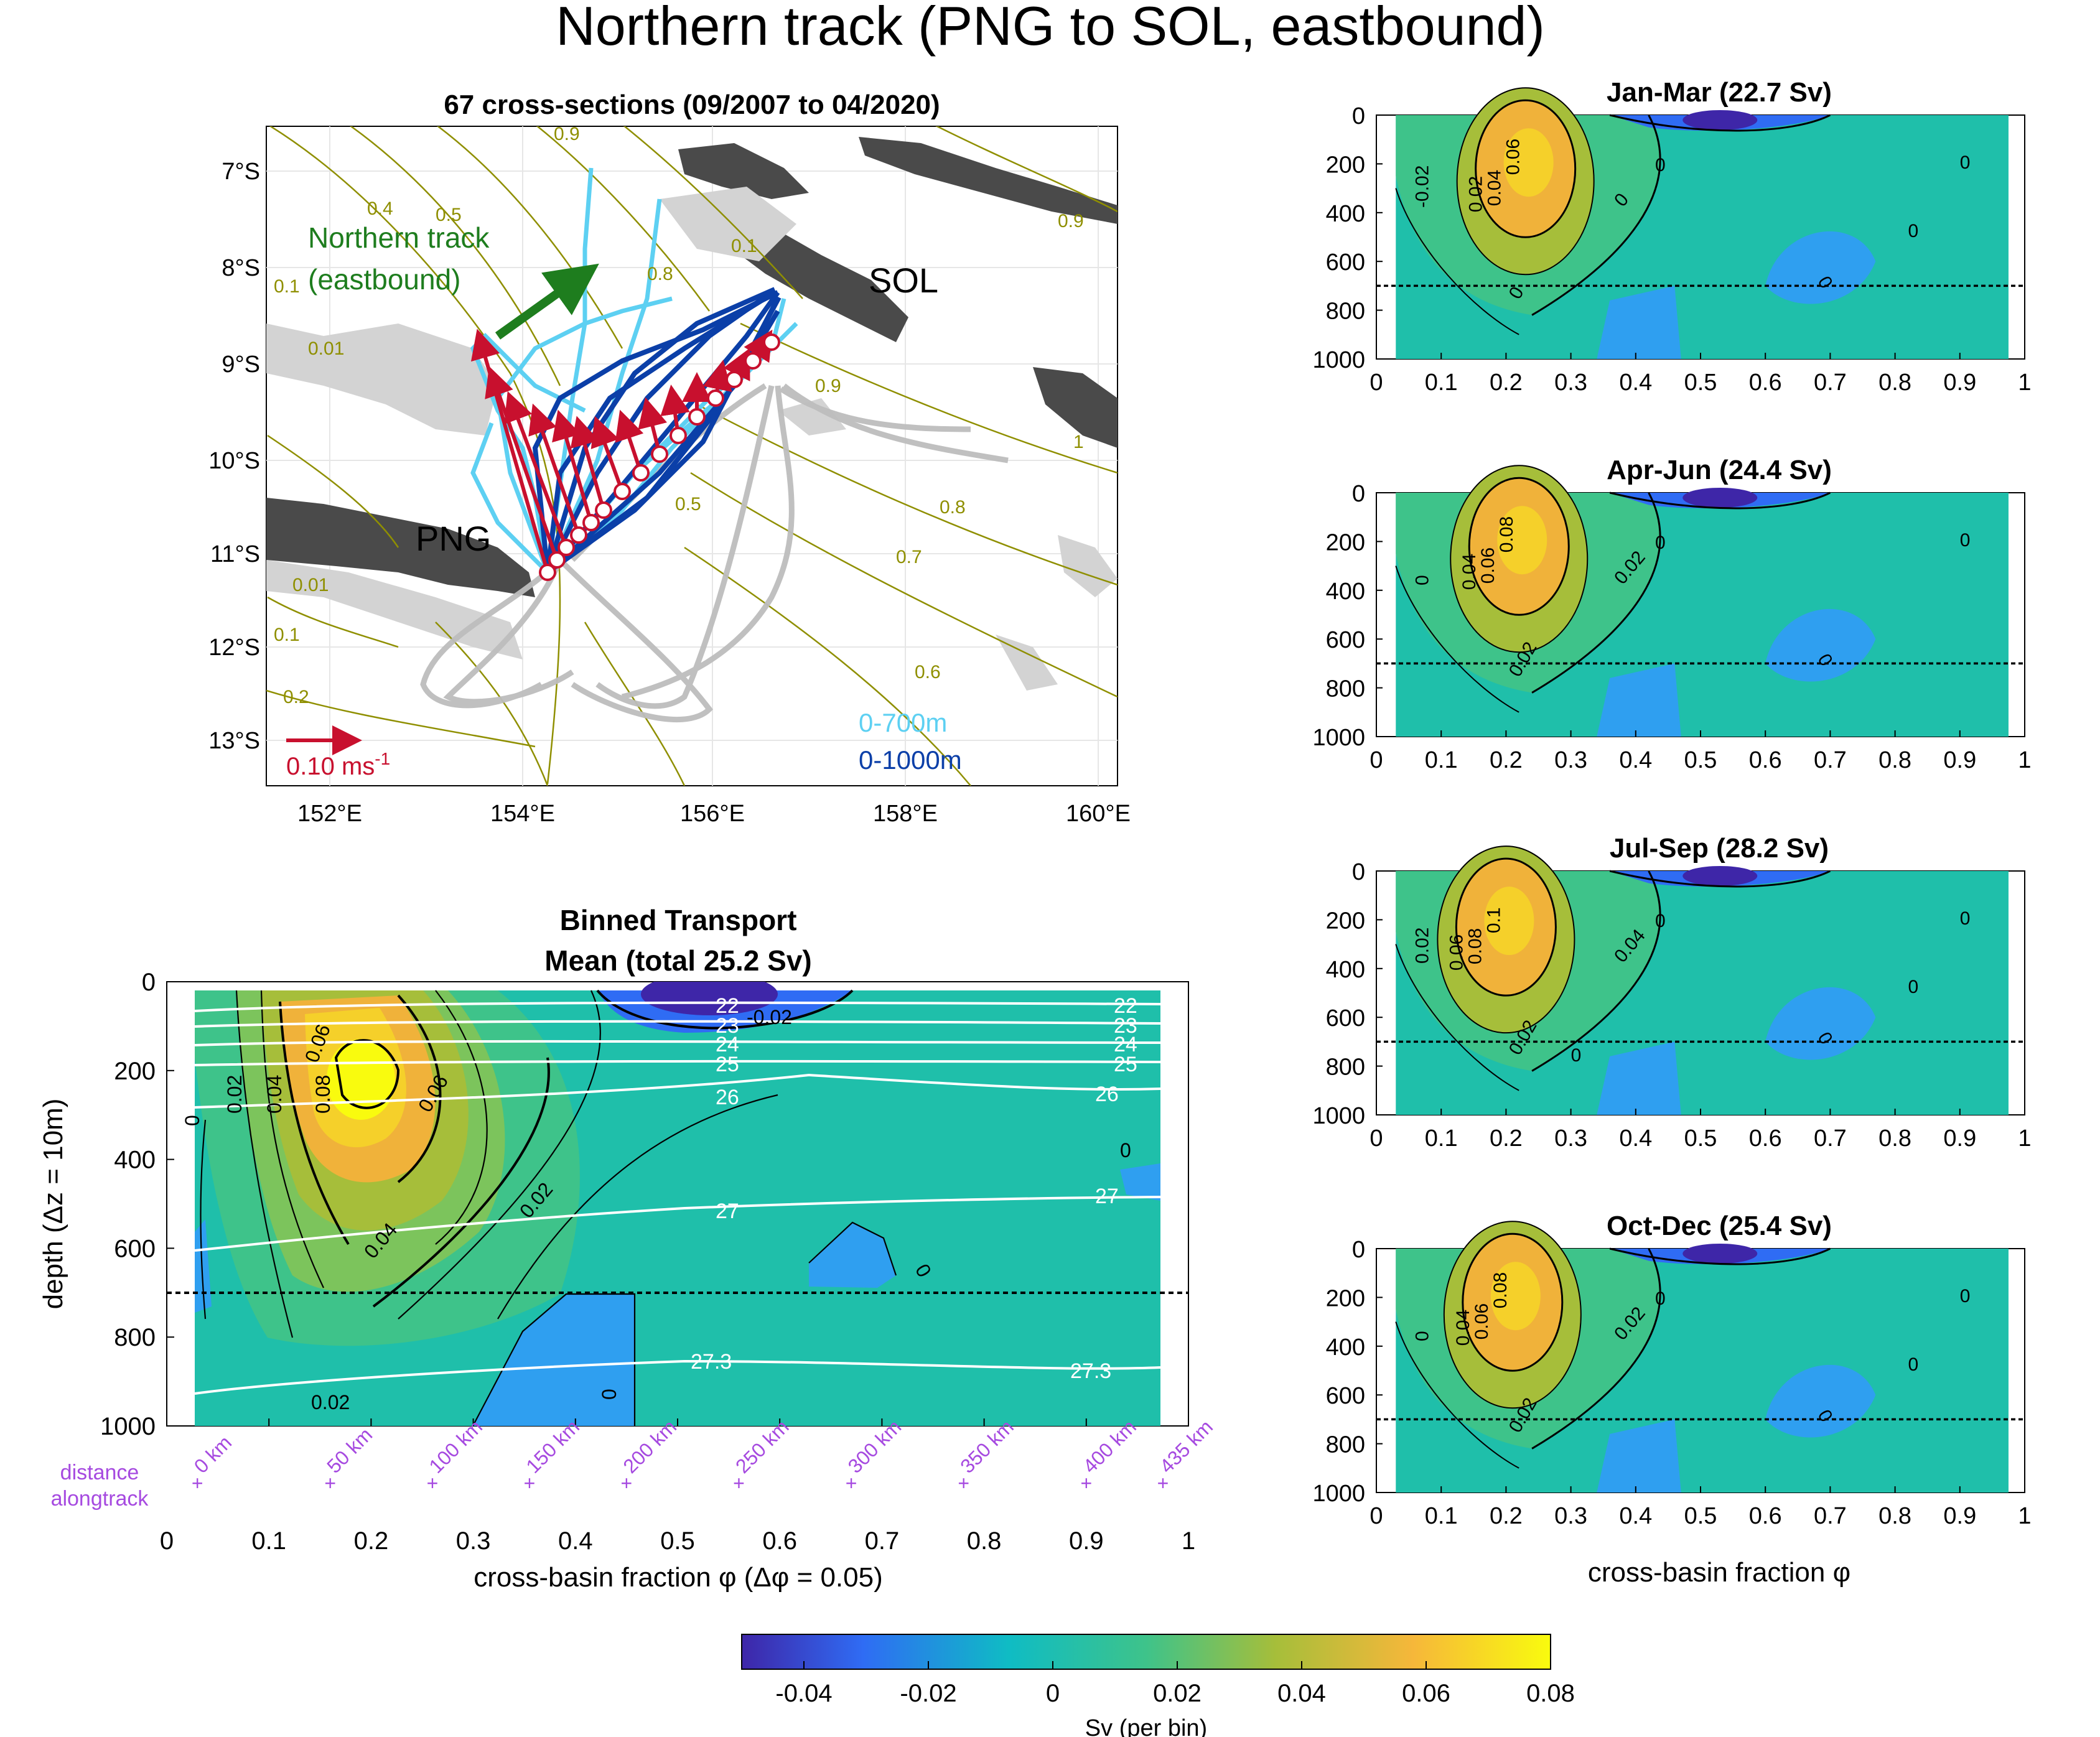  What do you see at coordinates (1107, 1094) in the screenshot?
I see `svg-text: 26` at bounding box center [1107, 1094].